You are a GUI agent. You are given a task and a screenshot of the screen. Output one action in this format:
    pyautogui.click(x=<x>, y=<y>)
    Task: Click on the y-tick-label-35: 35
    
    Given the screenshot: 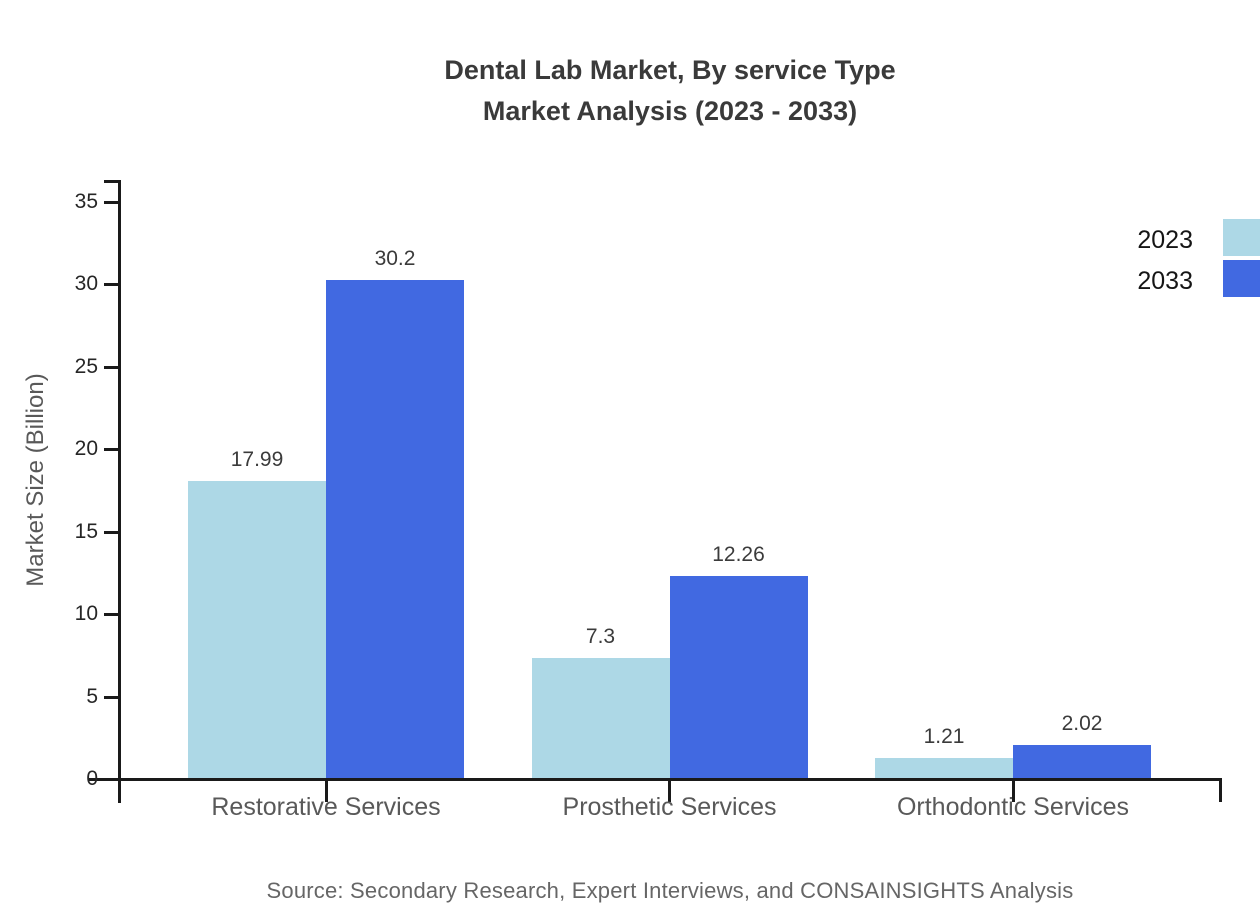 What is the action you would take?
    pyautogui.click(x=86, y=201)
    